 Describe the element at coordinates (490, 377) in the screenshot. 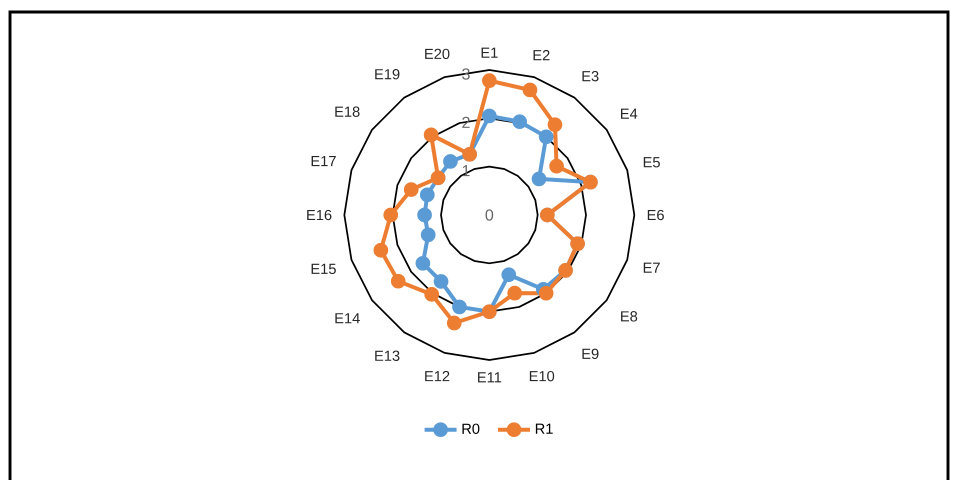

I see `spoke-label: E11` at that location.